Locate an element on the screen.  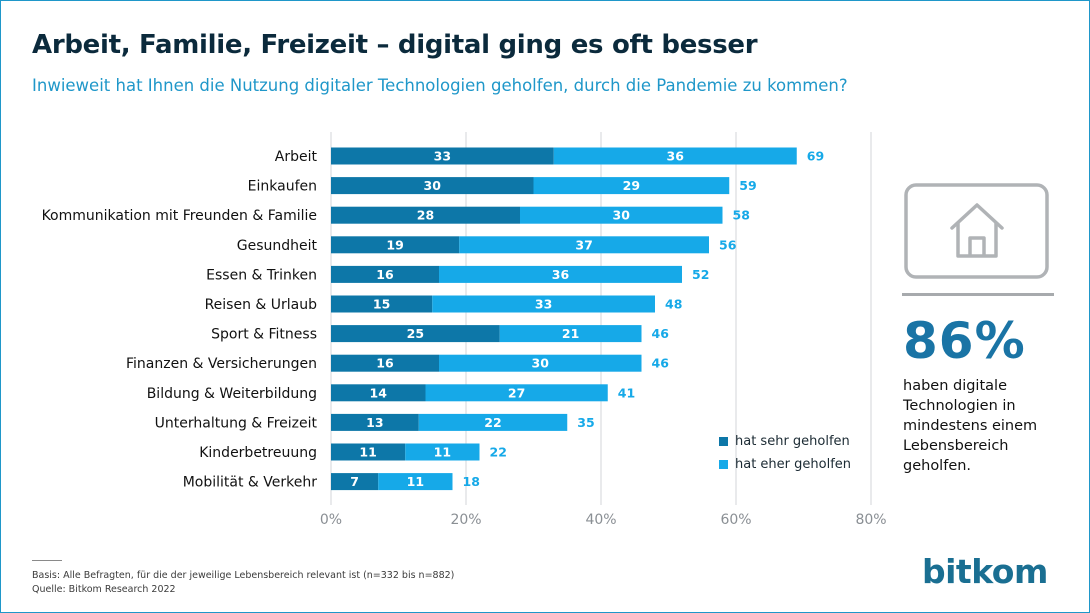
bar-total-label: 69 is located at coordinates (815, 156).